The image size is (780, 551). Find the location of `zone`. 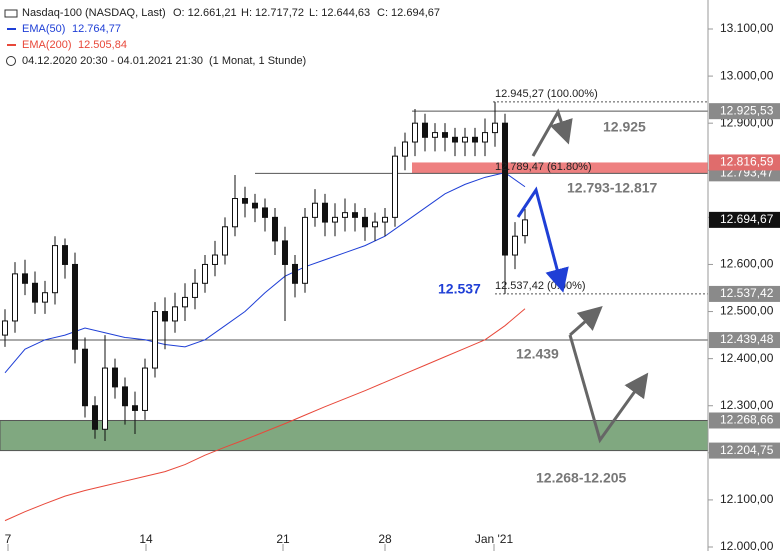

zone is located at coordinates (560, 168).